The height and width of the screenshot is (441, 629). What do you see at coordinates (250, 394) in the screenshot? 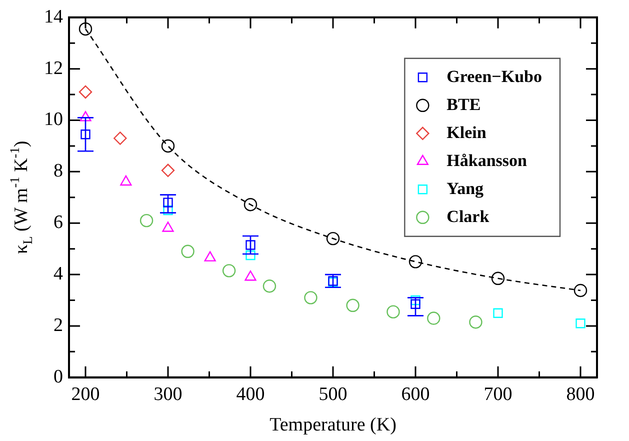
I see `x-tick-label: 400` at bounding box center [250, 394].